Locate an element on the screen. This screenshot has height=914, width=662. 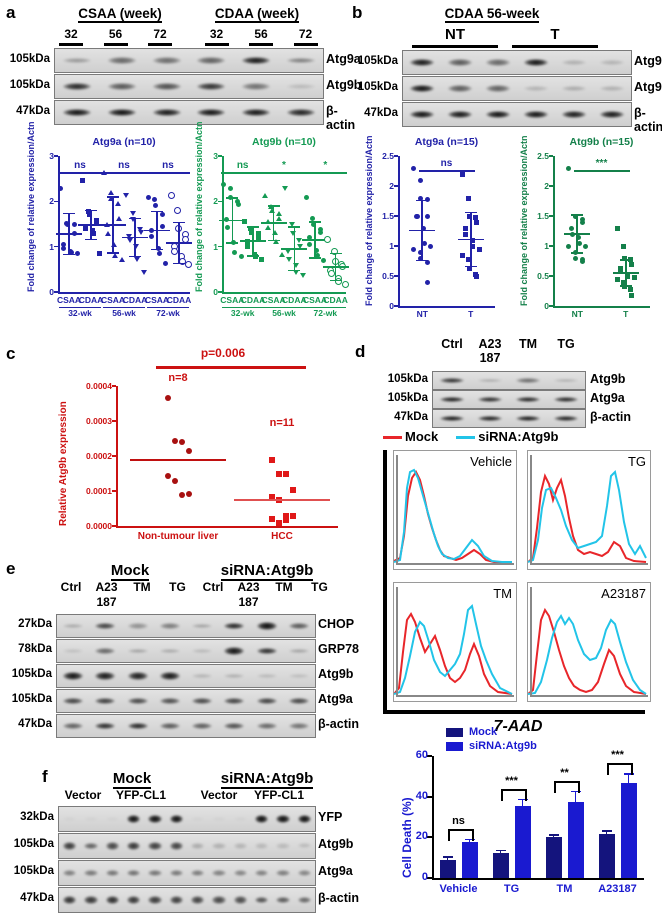
panel-b-t-underline is located at coordinates (555, 46).